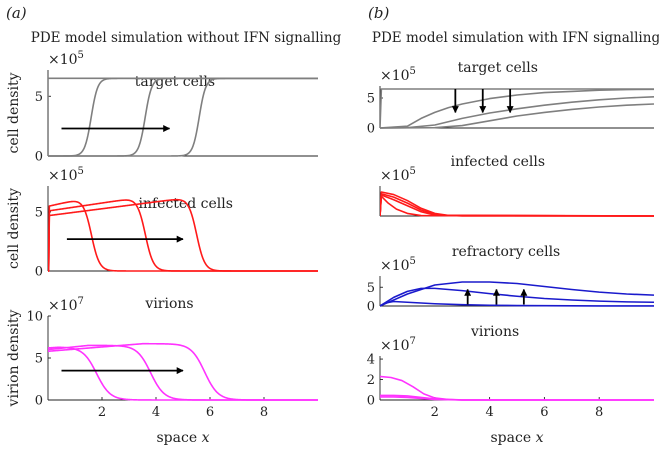 This screenshot has height=450, width=659. What do you see at coordinates (515, 38) in the screenshot?
I see `panel-b-title: PDE model simulation with IFN signalling` at bounding box center [515, 38].